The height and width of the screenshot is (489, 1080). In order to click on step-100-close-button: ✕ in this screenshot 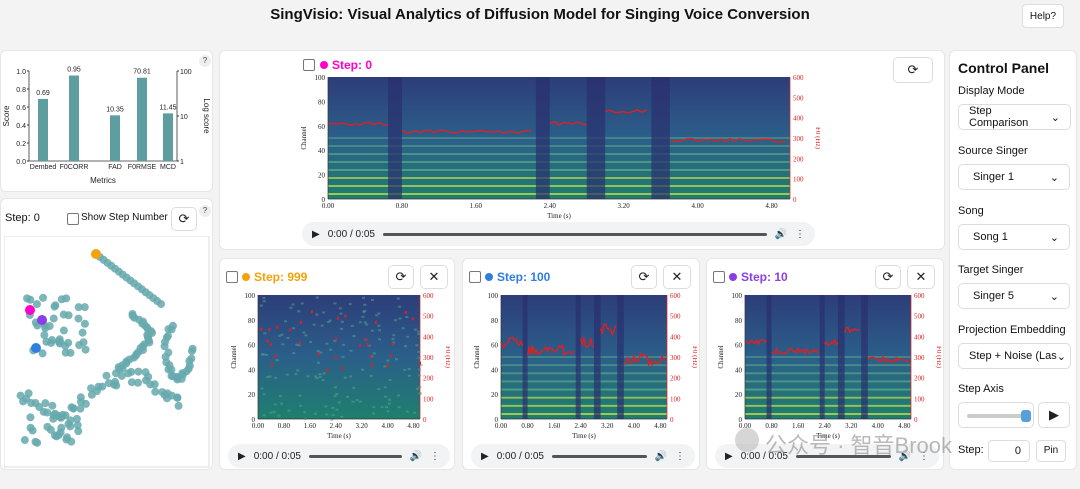, I will do `click(677, 277)`.